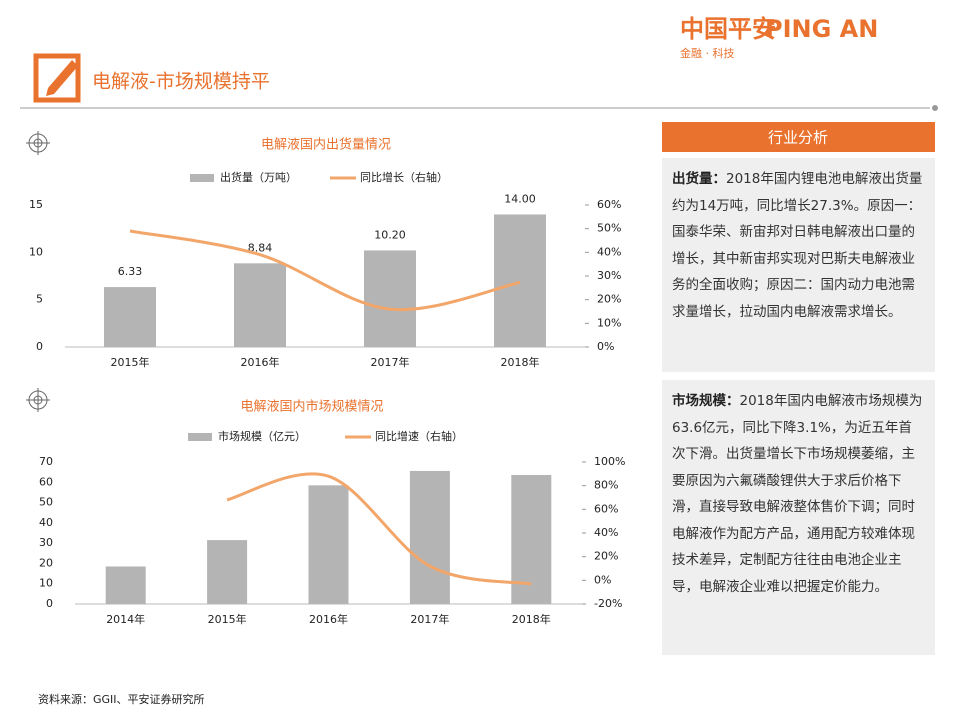 This screenshot has height=720, width=960. What do you see at coordinates (125, 619) in the screenshot?
I see `x-tick-label: 2014年` at bounding box center [125, 619].